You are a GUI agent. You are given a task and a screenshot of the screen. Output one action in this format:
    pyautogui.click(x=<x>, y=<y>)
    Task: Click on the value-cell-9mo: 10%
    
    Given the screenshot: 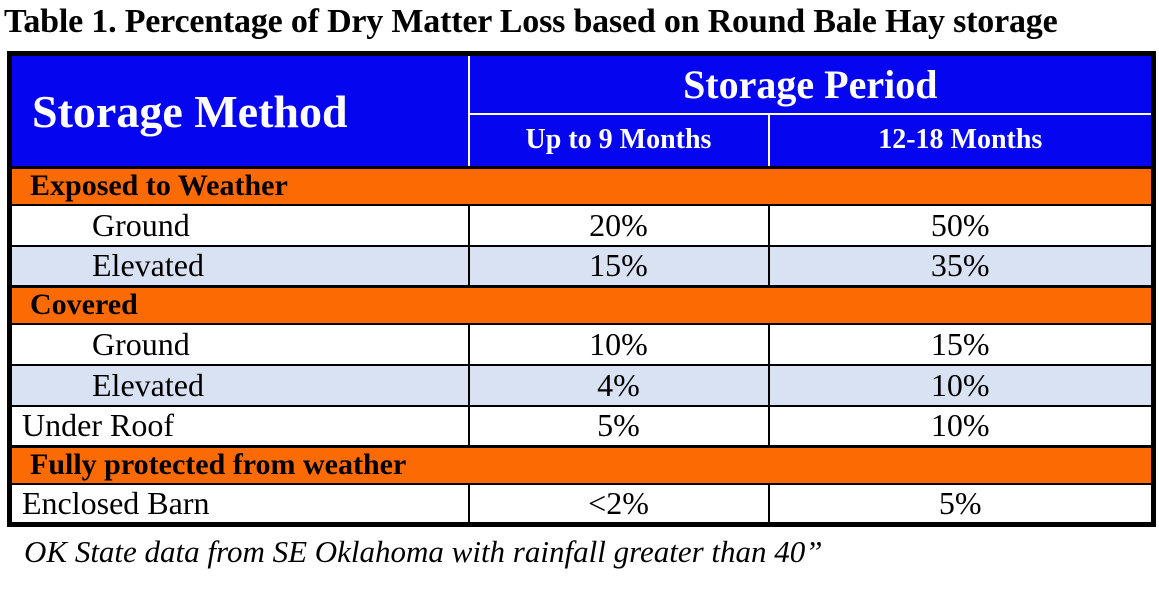 What is the action you would take?
    pyautogui.click(x=618, y=344)
    